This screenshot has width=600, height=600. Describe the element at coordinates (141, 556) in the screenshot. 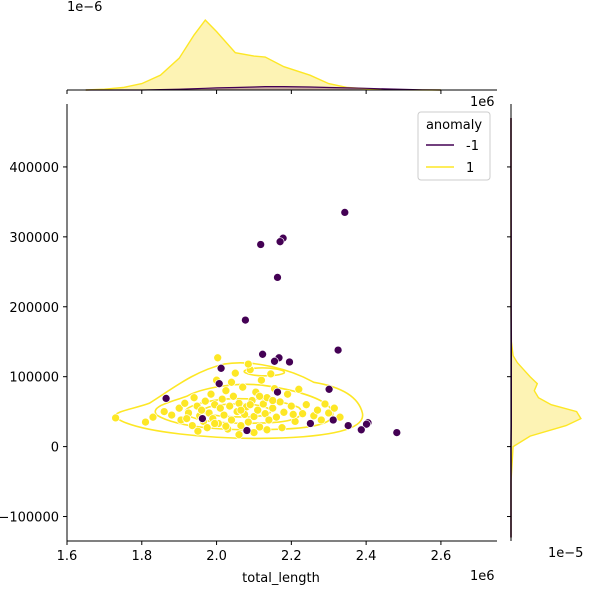

I see `x-tick-label: 1.8` at that location.